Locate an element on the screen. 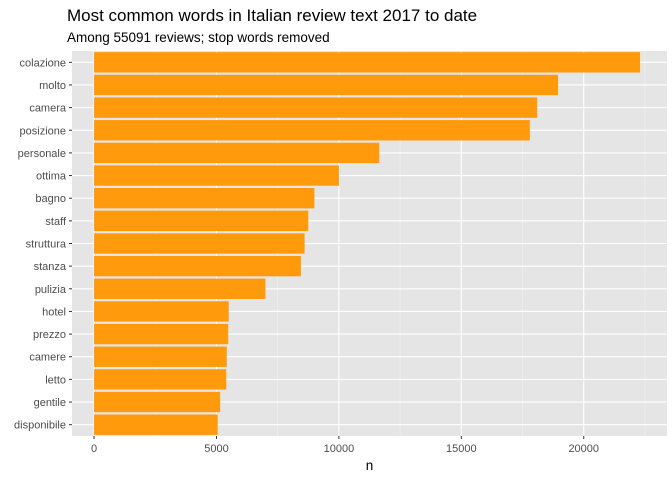  y-tick-label: colazione is located at coordinates (43, 63).